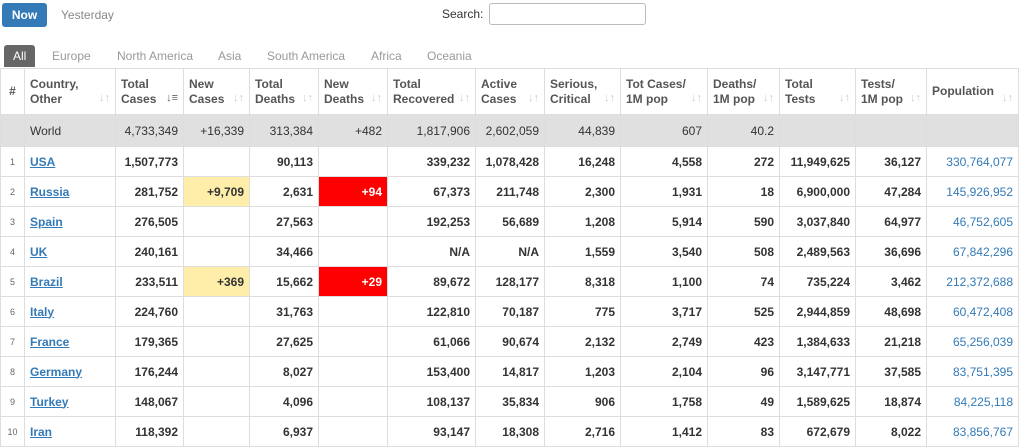 The width and height of the screenshot is (1019, 447). What do you see at coordinates (39, 251) in the screenshot?
I see `country-link: UK` at bounding box center [39, 251].